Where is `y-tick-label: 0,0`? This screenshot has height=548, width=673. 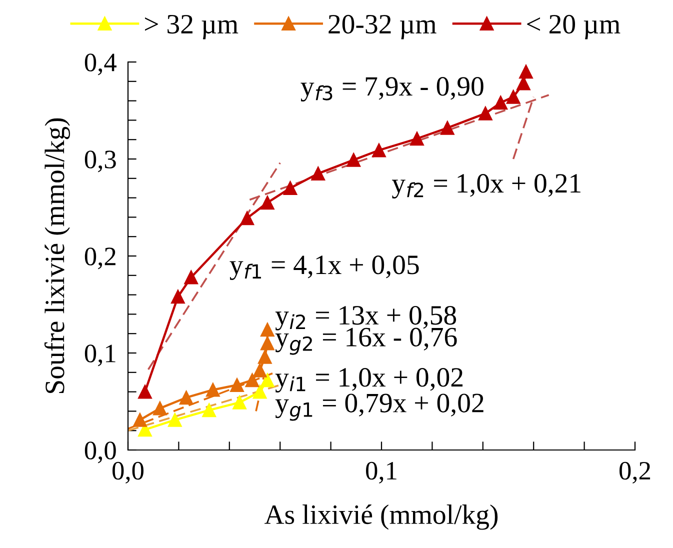 y-tick-label: 0,0 is located at coordinates (100, 453).